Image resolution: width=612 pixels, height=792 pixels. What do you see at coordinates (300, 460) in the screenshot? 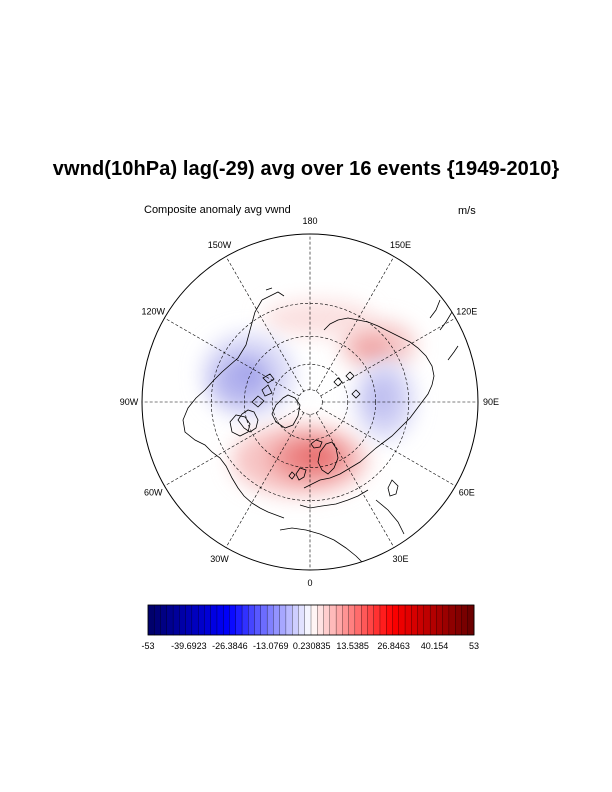
I see `anomaly-region-north-atlantic-europe` at bounding box center [300, 460].